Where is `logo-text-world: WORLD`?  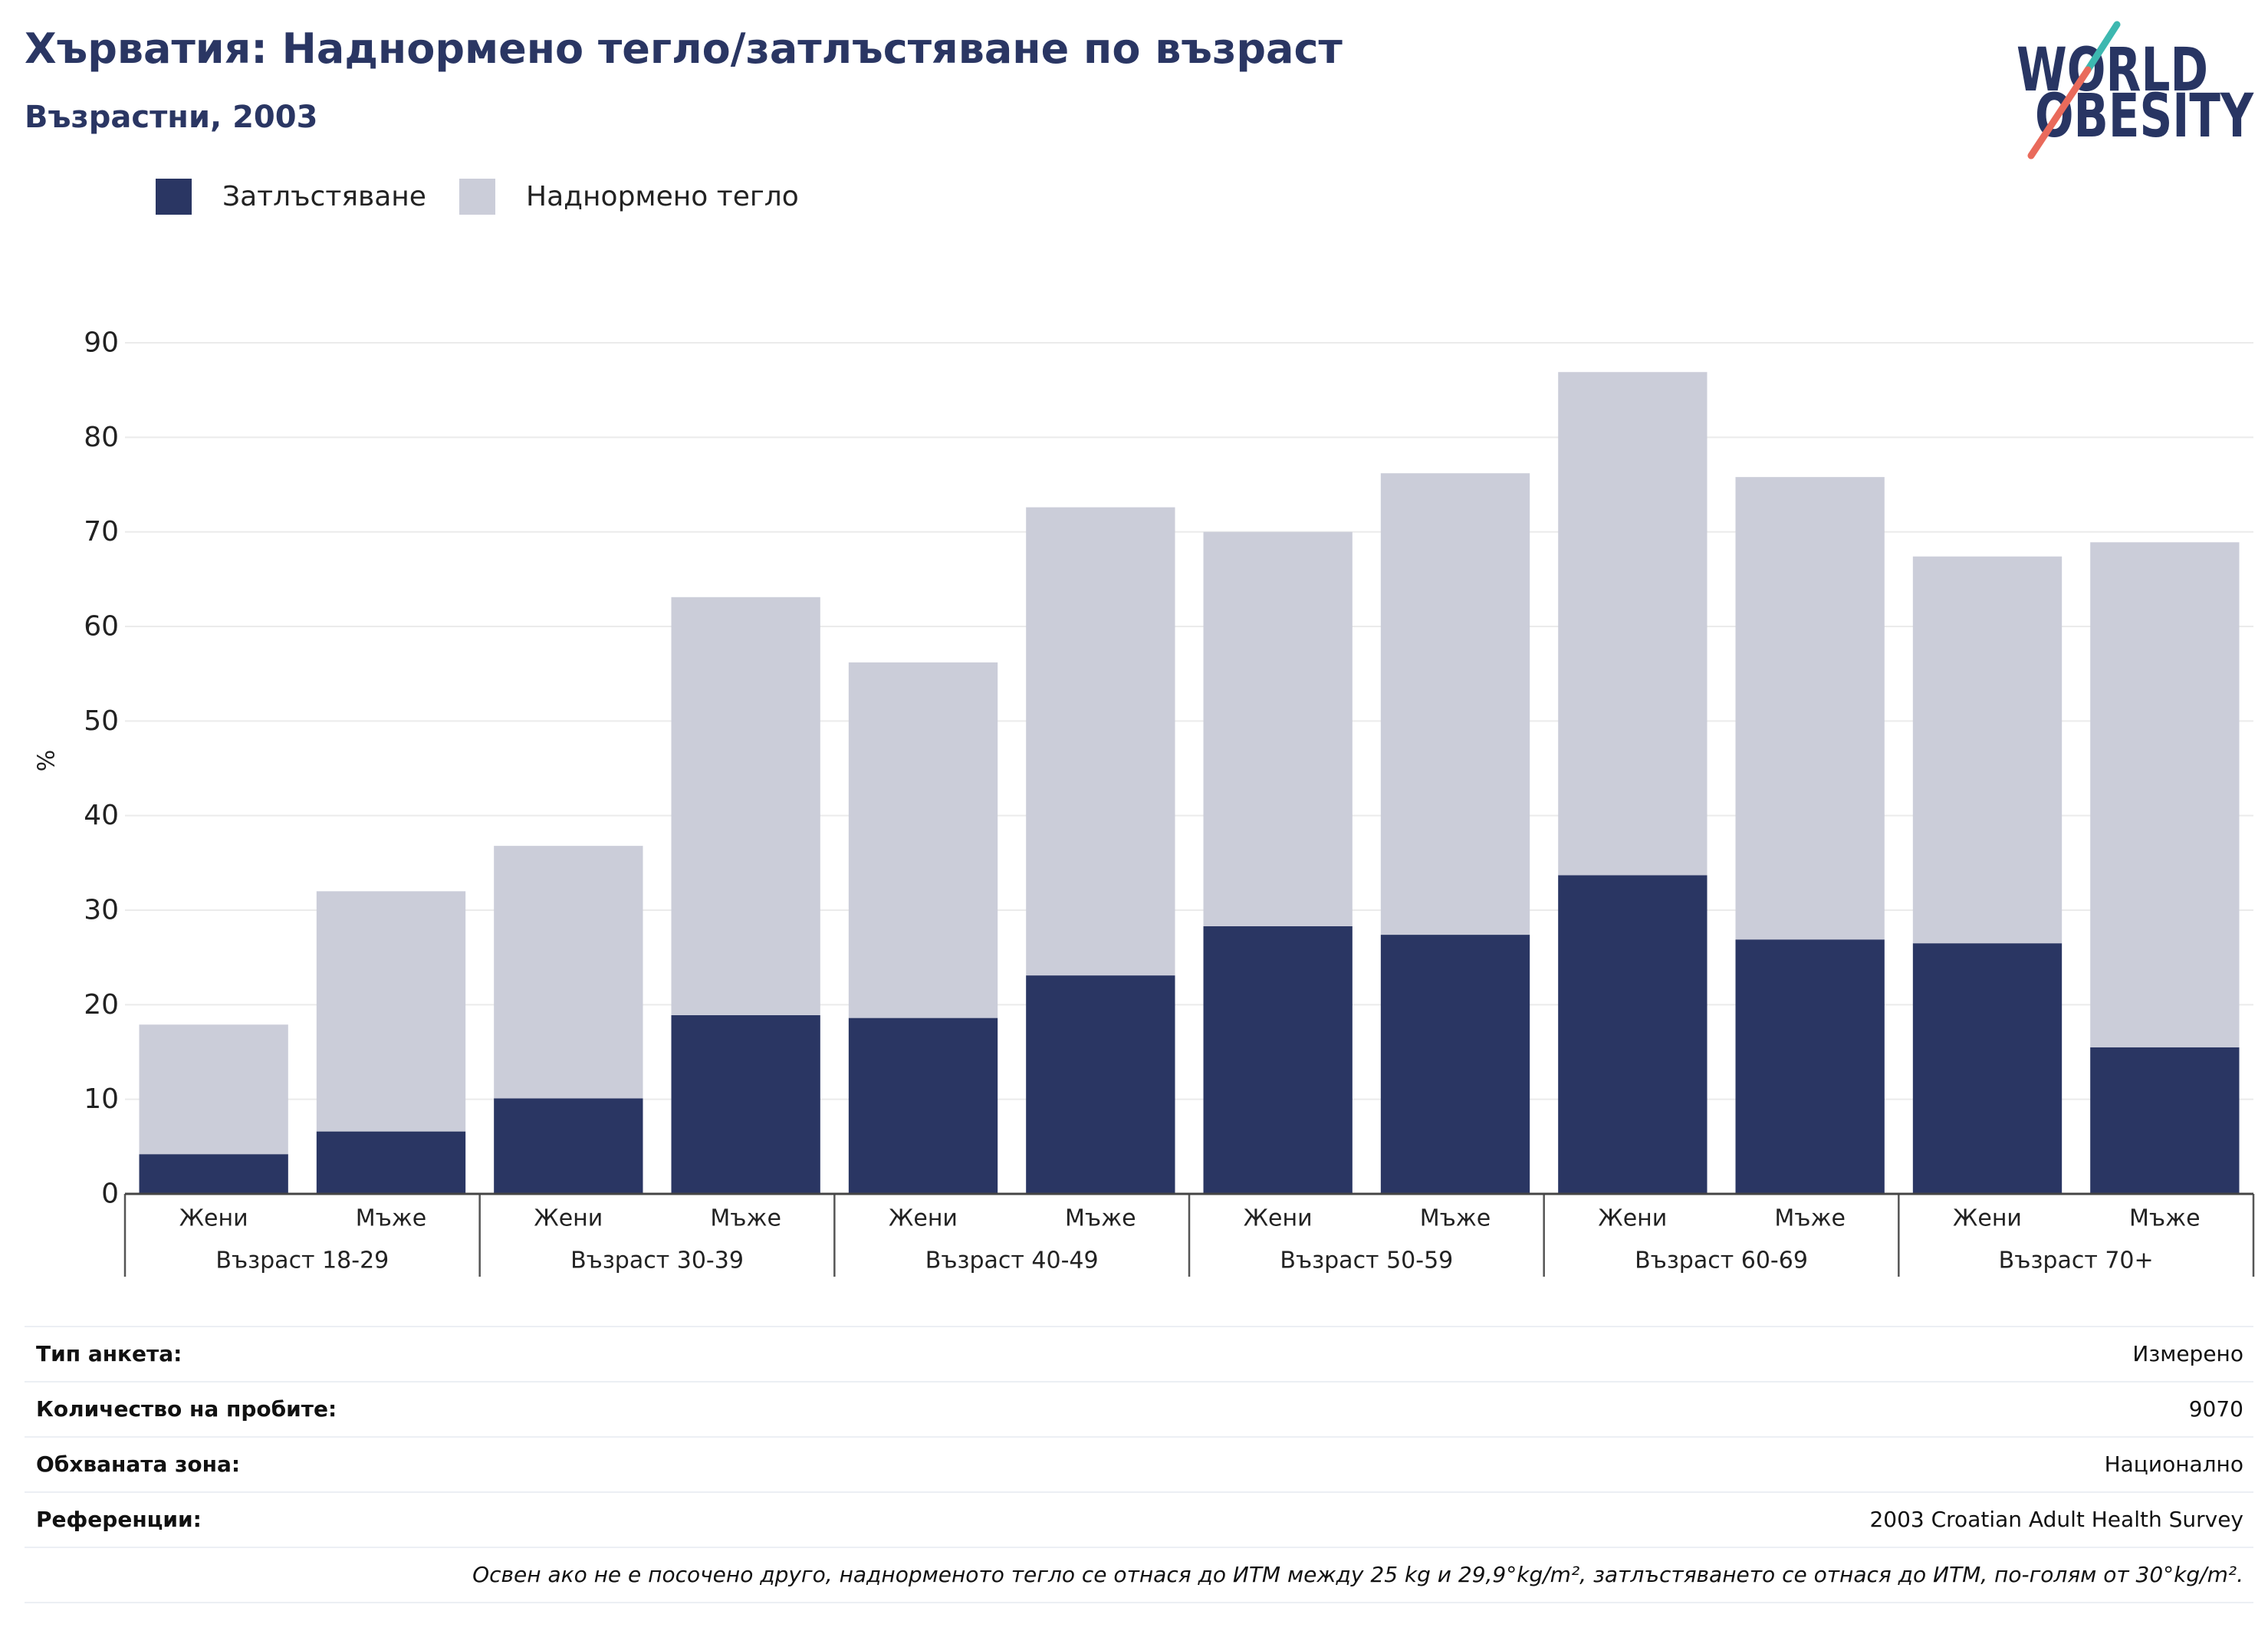 logo-text-world: WORLD is located at coordinates (2112, 71).